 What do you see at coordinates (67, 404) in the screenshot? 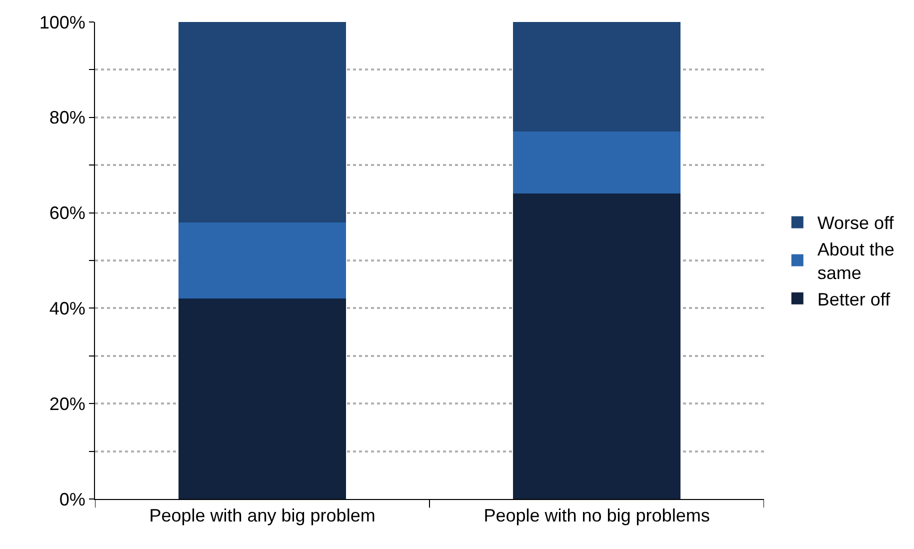
I see `y-tick-label: 20%` at bounding box center [67, 404].